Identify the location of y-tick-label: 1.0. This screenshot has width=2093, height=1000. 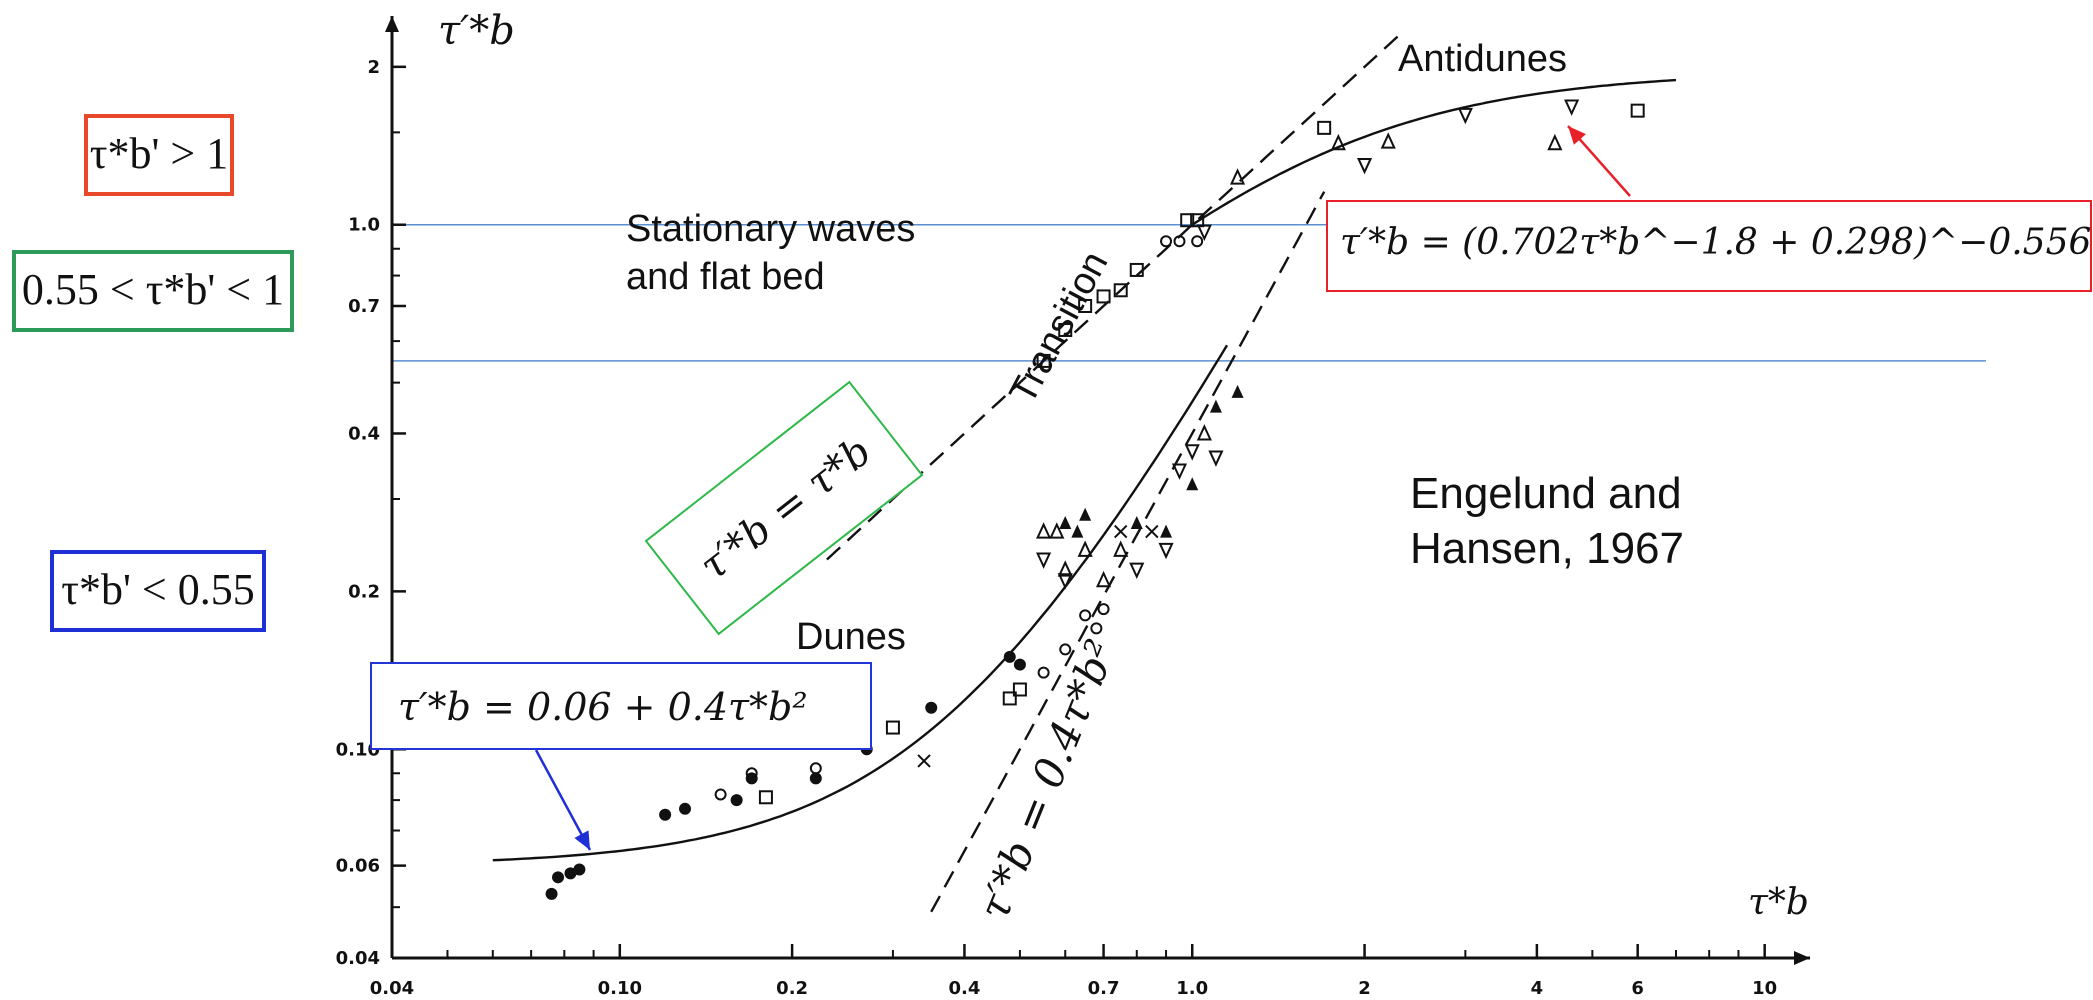
(364, 225).